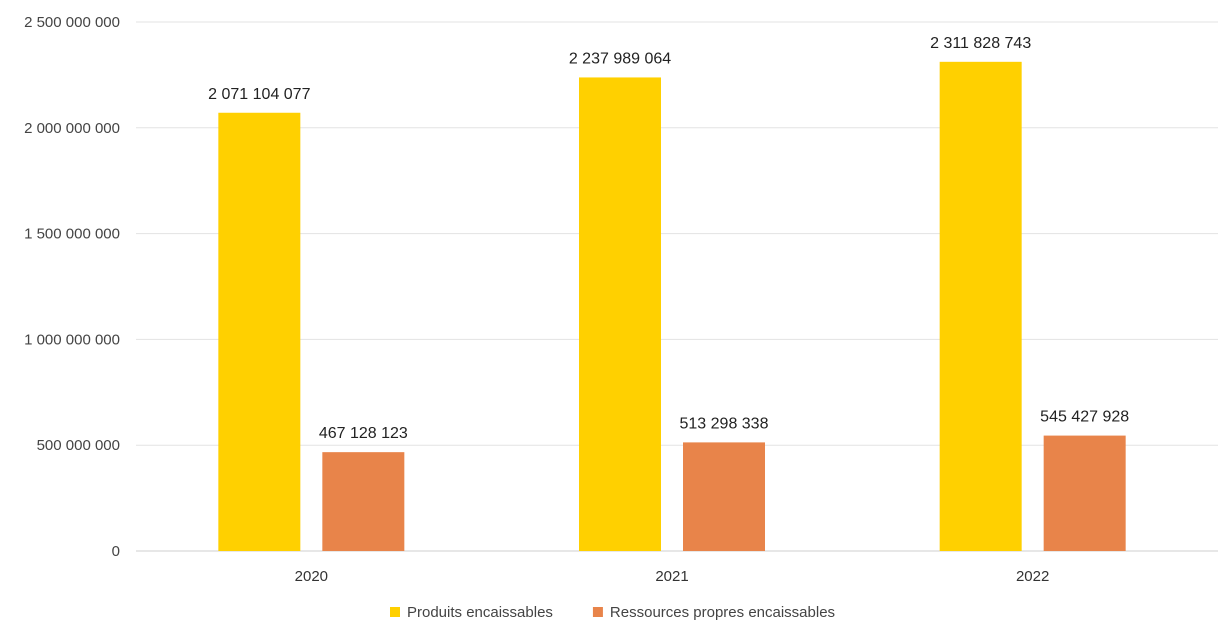  What do you see at coordinates (72, 339) in the screenshot?
I see `y-tick-label: 1 000 000 000` at bounding box center [72, 339].